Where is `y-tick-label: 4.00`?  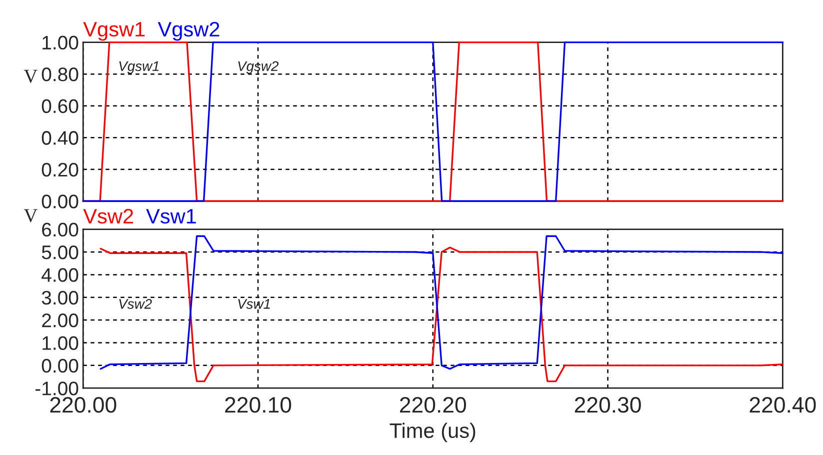
y-tick-label: 4.00 is located at coordinates (60, 275).